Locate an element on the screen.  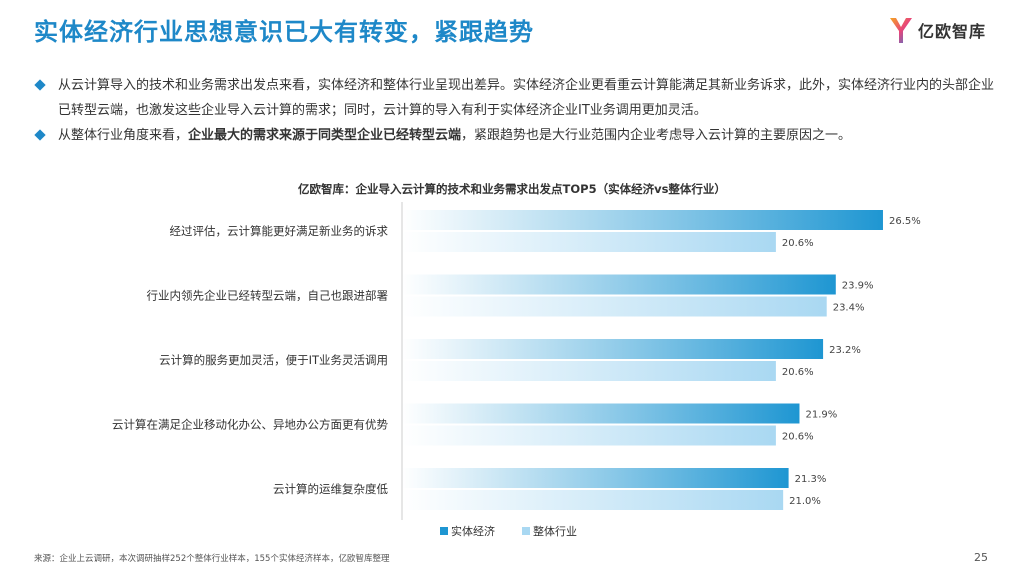
data-label: 26.5% is located at coordinates (905, 221).